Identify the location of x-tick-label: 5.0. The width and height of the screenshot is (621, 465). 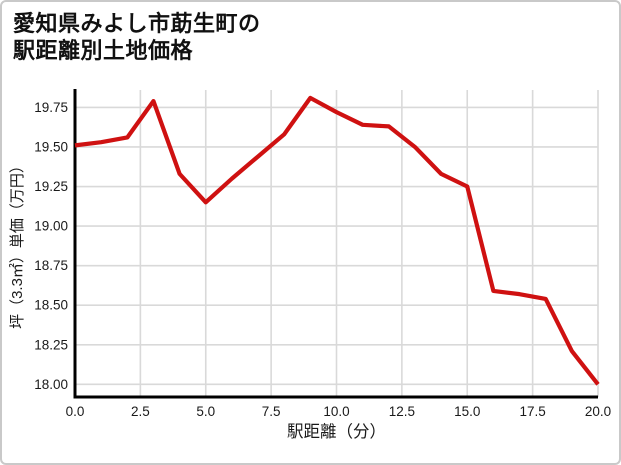
(205, 411).